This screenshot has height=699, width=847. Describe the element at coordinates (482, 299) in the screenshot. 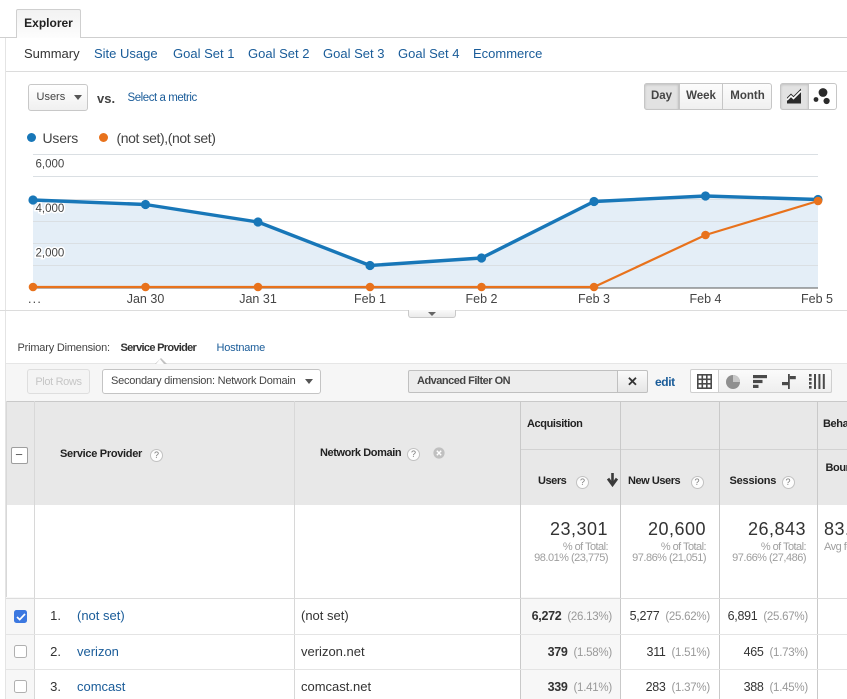

I see `svg-text: Feb 2` at that location.